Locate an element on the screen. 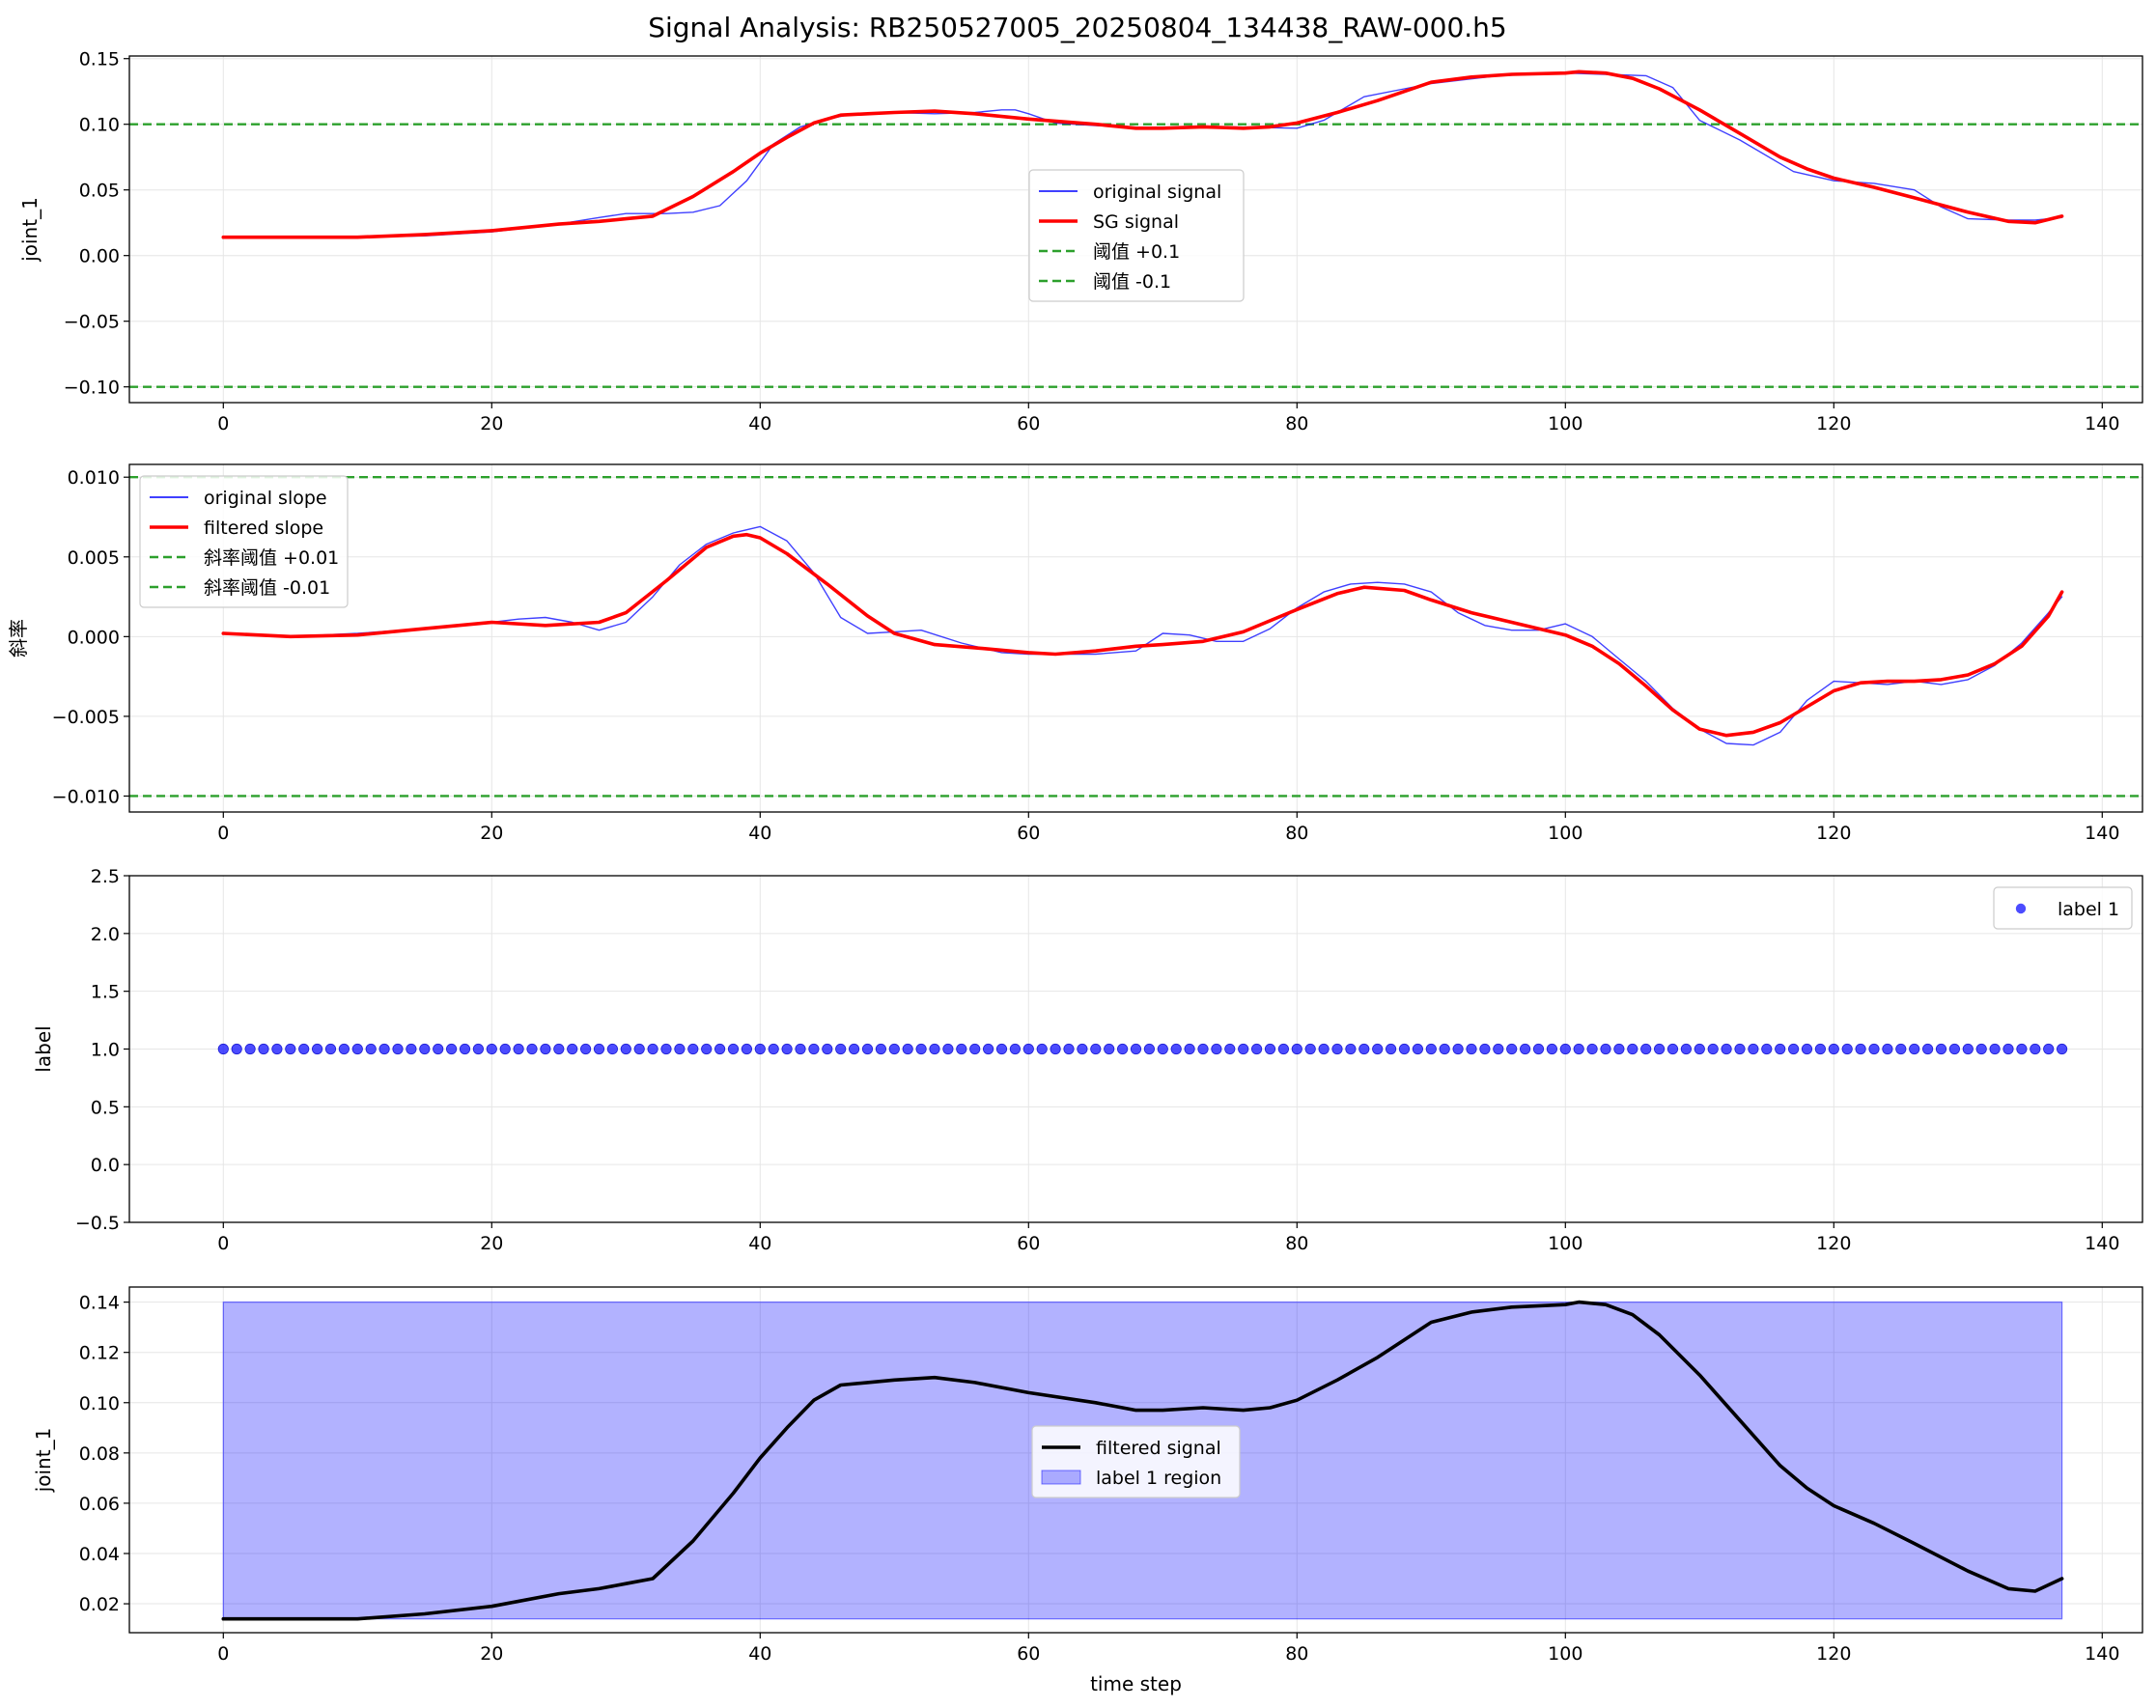 Image resolution: width=2156 pixels, height=1708 pixels. y-tick-label: 1.0 is located at coordinates (106, 1051).